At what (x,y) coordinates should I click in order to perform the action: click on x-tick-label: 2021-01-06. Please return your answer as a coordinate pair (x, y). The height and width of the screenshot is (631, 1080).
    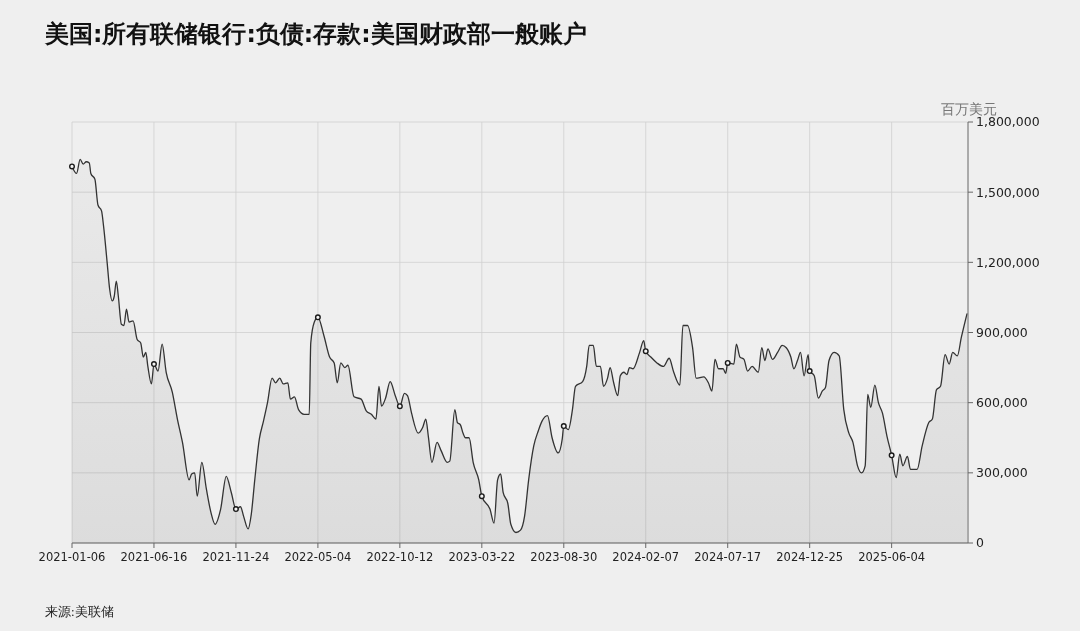
    Looking at the image, I should click on (72, 557).